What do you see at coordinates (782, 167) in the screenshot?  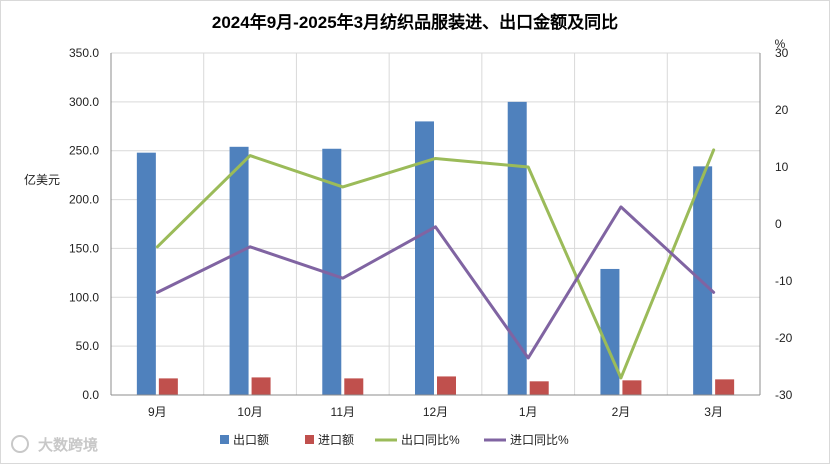 I see `y2-tick-label: 10` at bounding box center [782, 167].